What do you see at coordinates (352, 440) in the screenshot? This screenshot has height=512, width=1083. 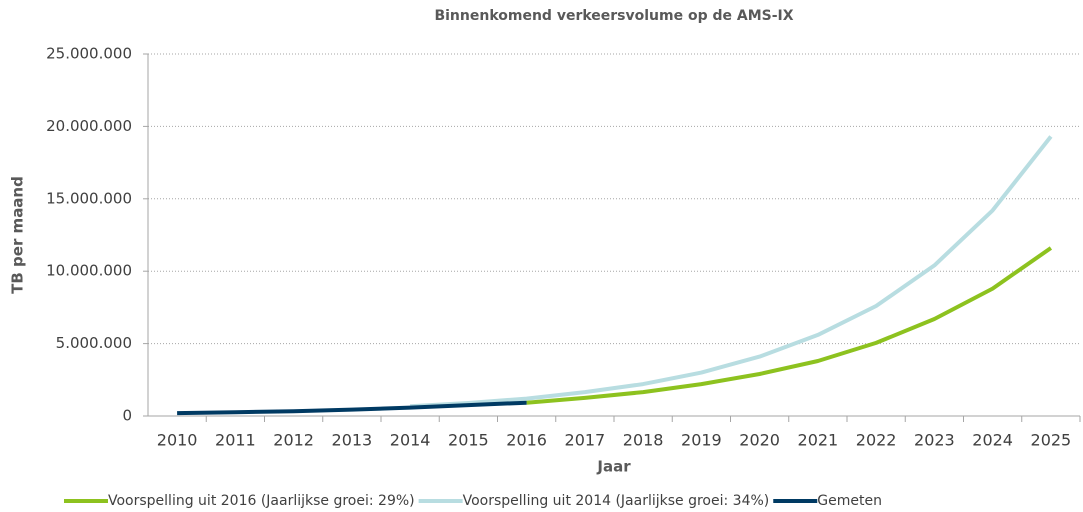 I see `x-tick-label: 2013` at bounding box center [352, 440].